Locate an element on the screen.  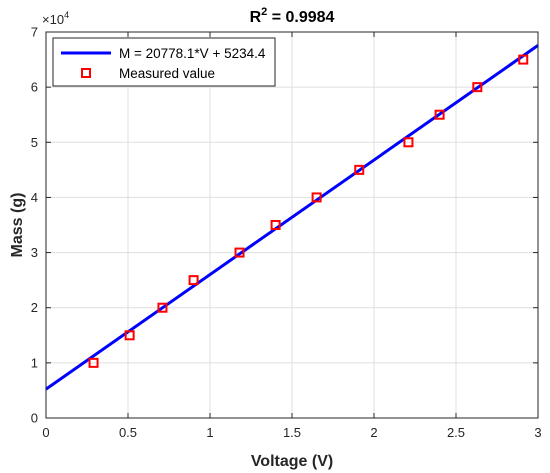
x-axis-label: Voltage (V) is located at coordinates (292, 461).